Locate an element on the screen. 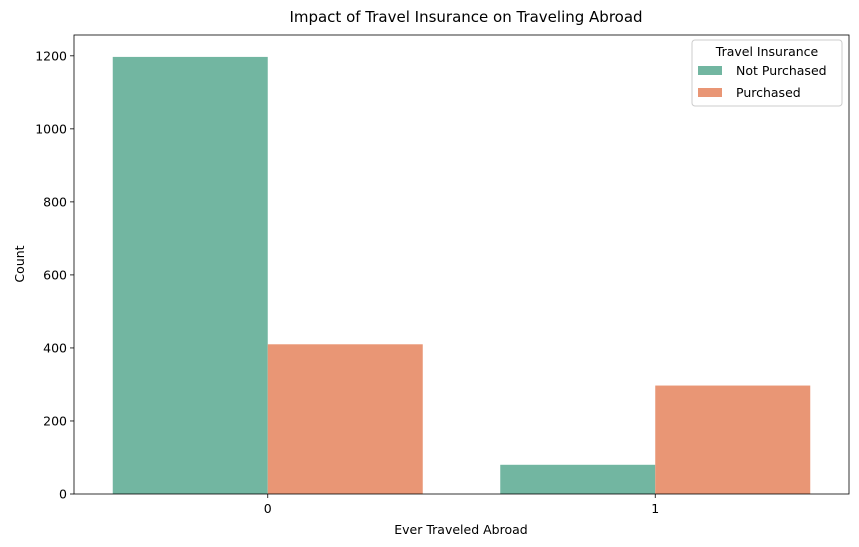 The image size is (859, 547). legend-label-not-purchased: Not Purchased is located at coordinates (781, 70).